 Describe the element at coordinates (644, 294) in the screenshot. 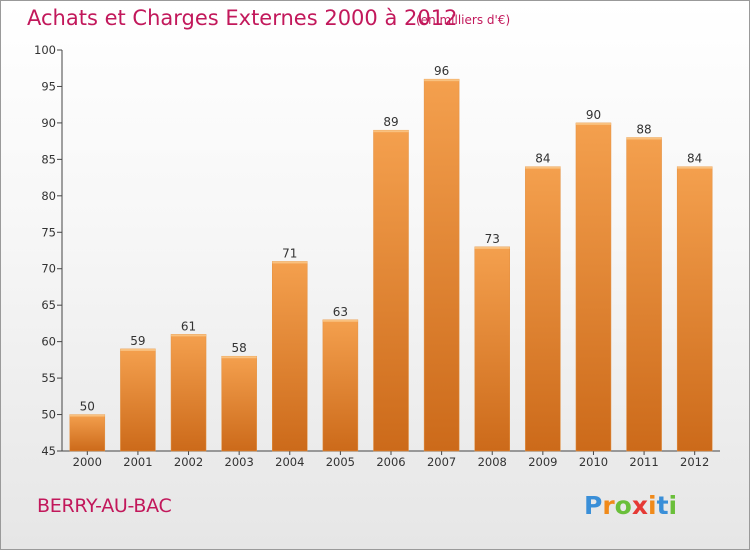

I see `bar-2011` at that location.